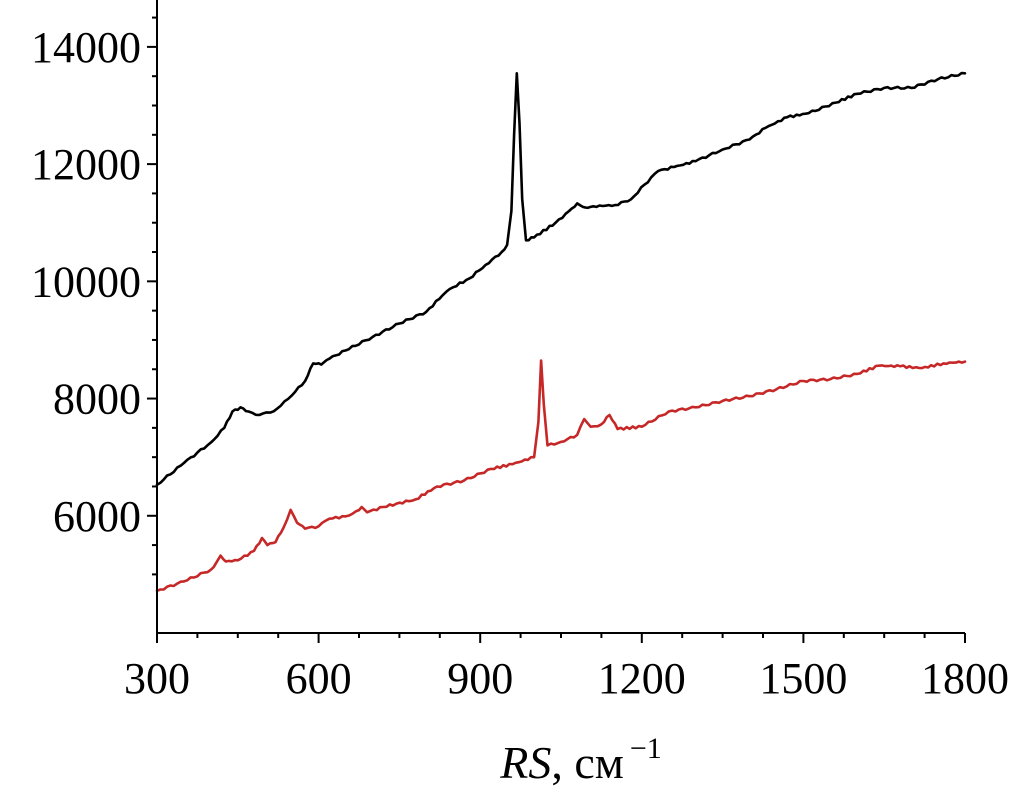  What do you see at coordinates (566, 668) in the screenshot?
I see `x-ticks-group: 300 600 900 1200 1500 1800` at bounding box center [566, 668].